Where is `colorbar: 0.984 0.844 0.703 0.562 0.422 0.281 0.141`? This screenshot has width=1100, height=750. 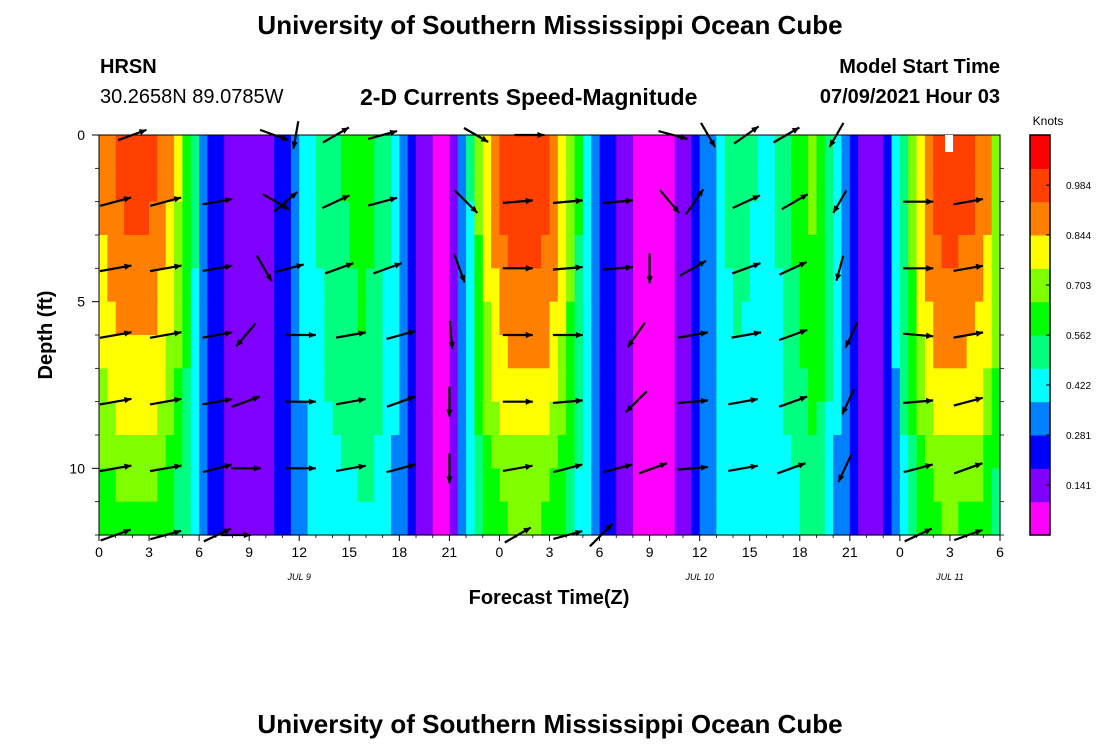
colorbar: 0.984 0.844 0.703 0.562 0.422 0.281 0.141 is located at coordinates (1060, 335).